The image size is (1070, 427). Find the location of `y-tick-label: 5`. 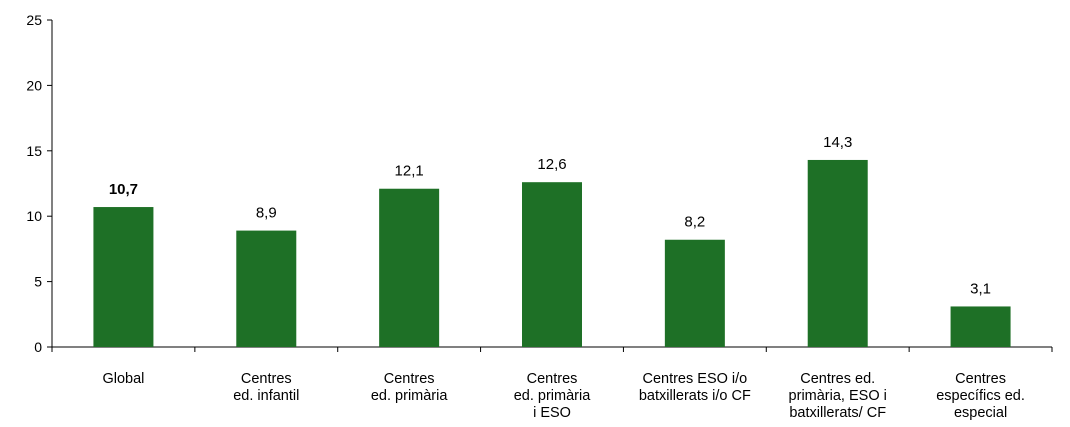

y-tick-label: 5 is located at coordinates (38, 282).